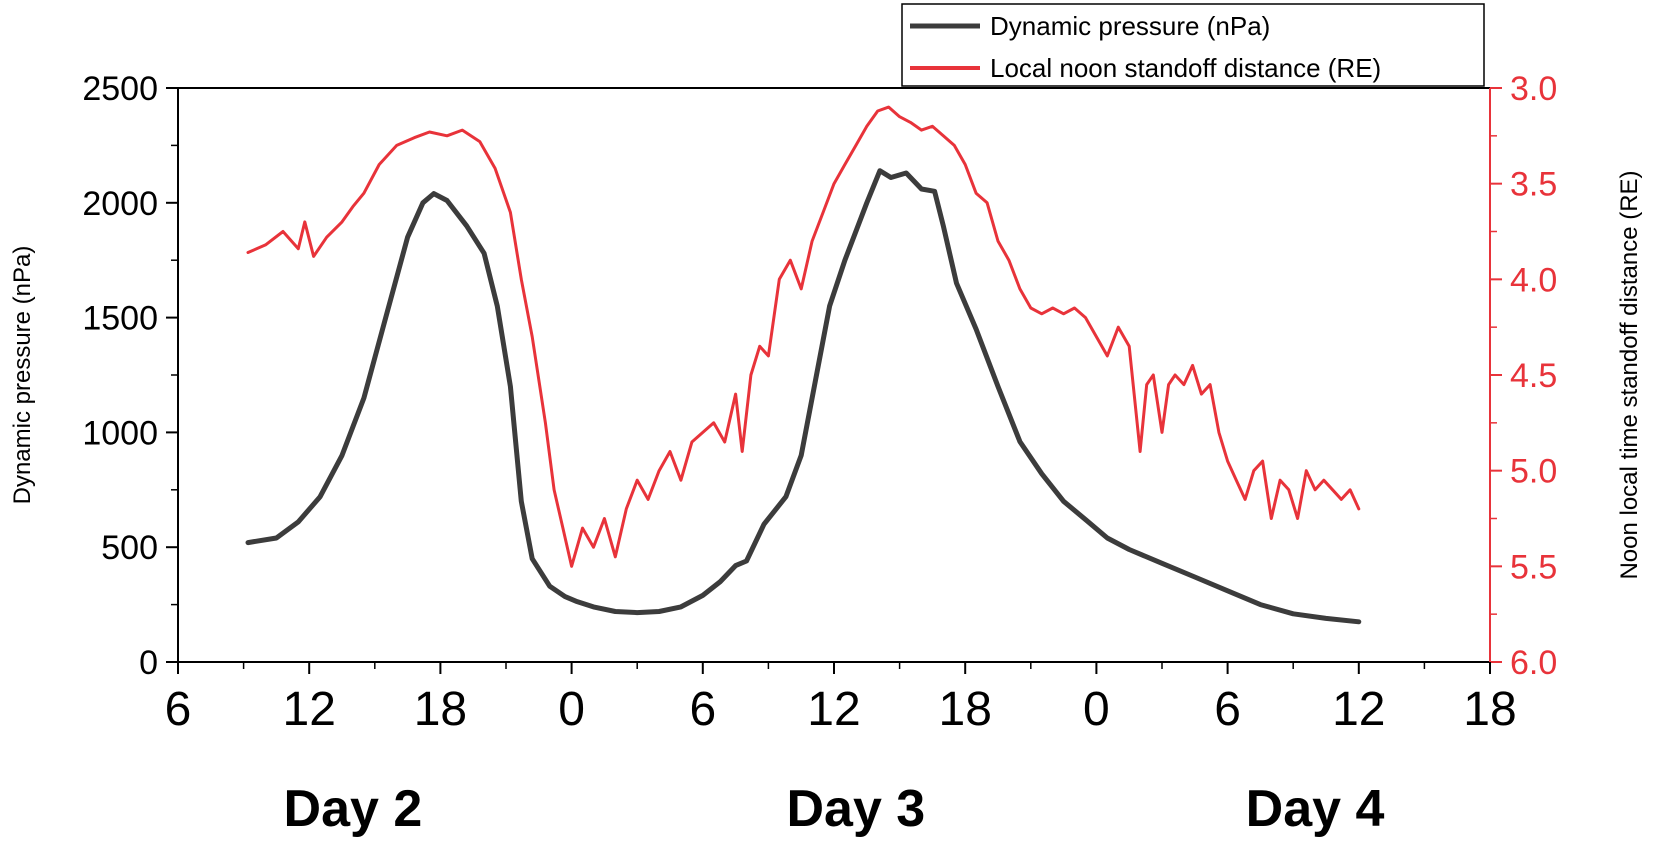 This screenshot has height=842, width=1676. Describe the element at coordinates (1185, 68) in the screenshot. I see `legend-label: Local noon standoff distance (RE)` at that location.